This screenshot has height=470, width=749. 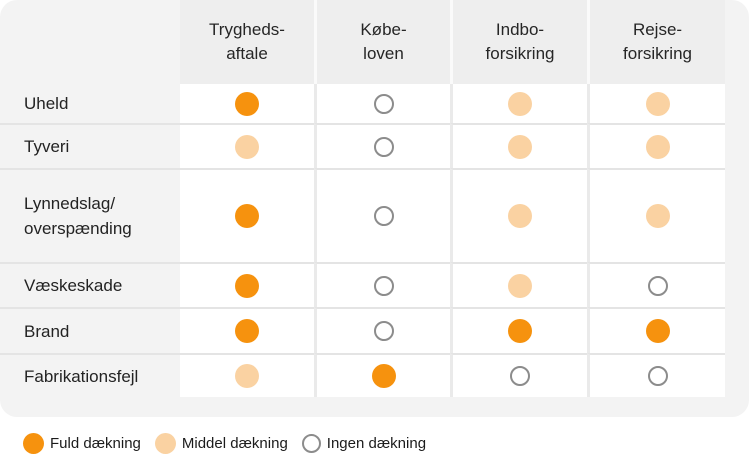 What do you see at coordinates (90, 145) in the screenshot?
I see `row-label: Tyveri` at bounding box center [90, 145].